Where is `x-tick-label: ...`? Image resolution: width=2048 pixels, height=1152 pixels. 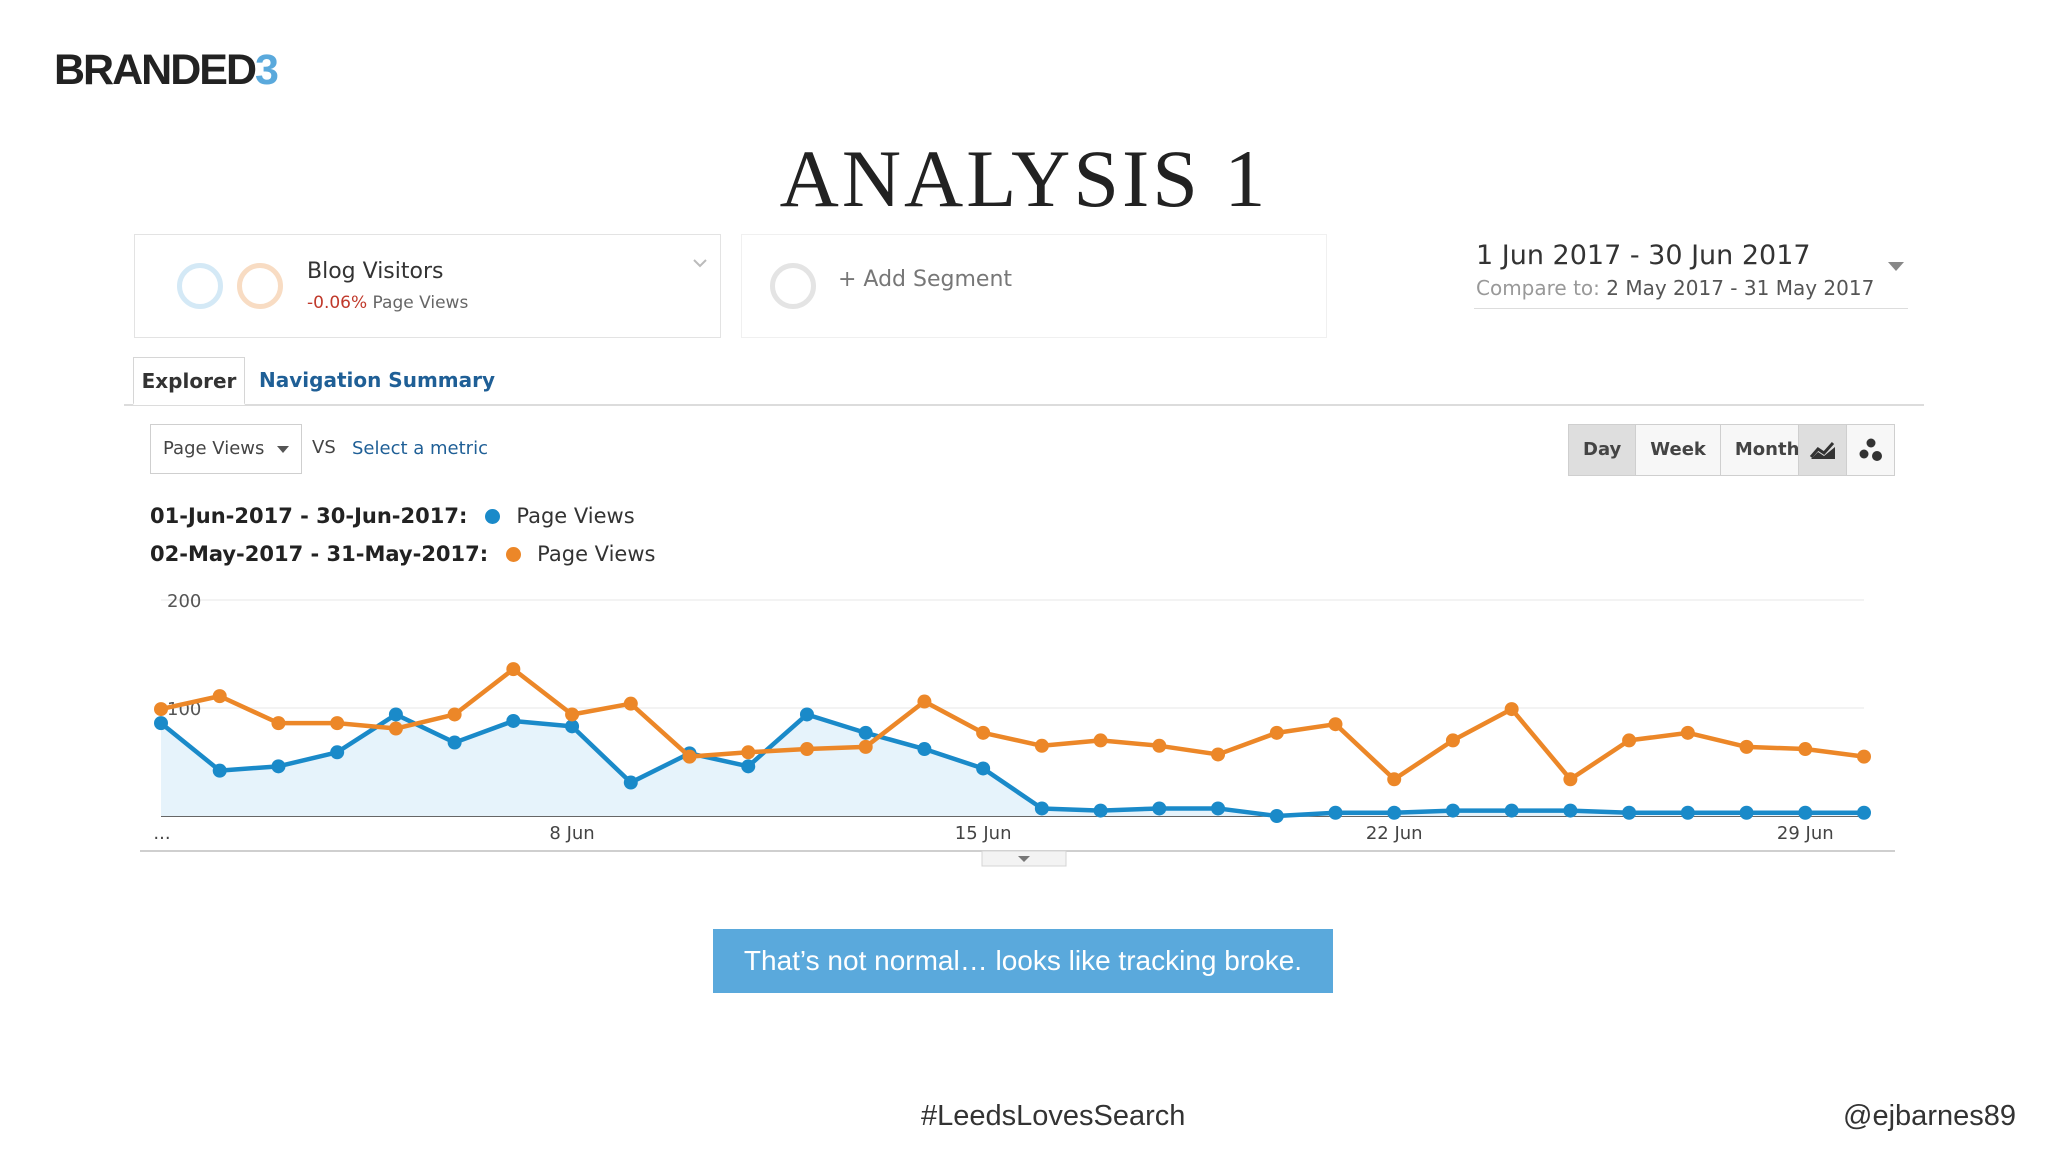
x-tick-label: ... is located at coordinates (161, 833).